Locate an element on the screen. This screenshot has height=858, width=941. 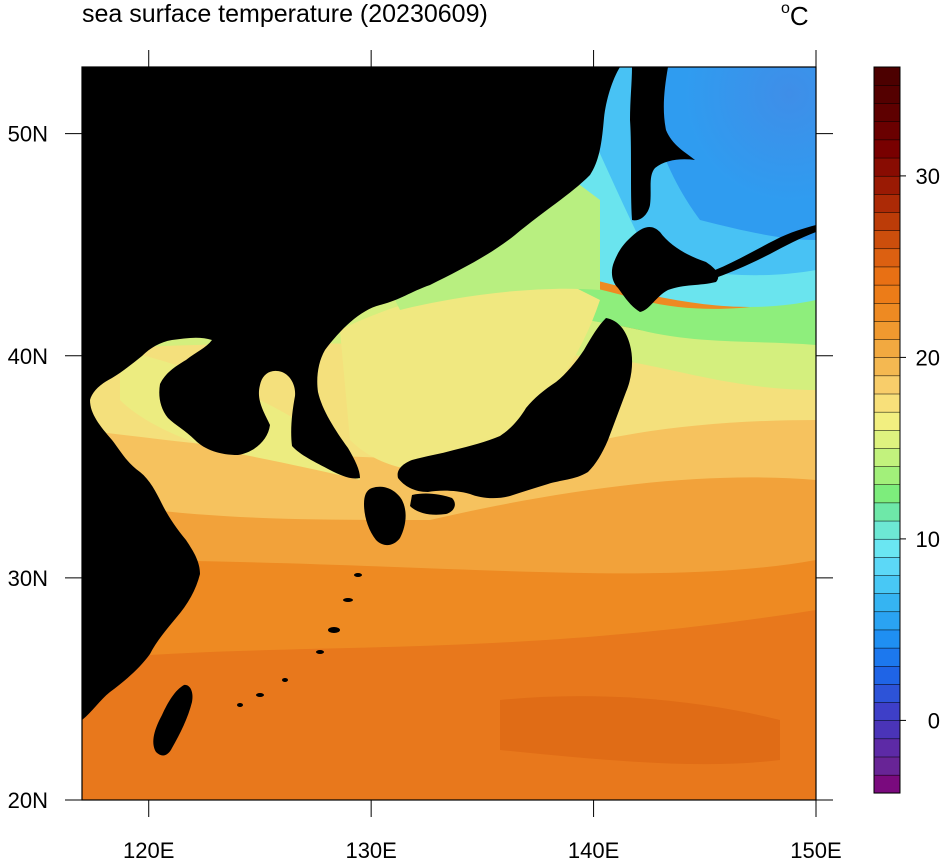
land-kyushu is located at coordinates (385, 516).